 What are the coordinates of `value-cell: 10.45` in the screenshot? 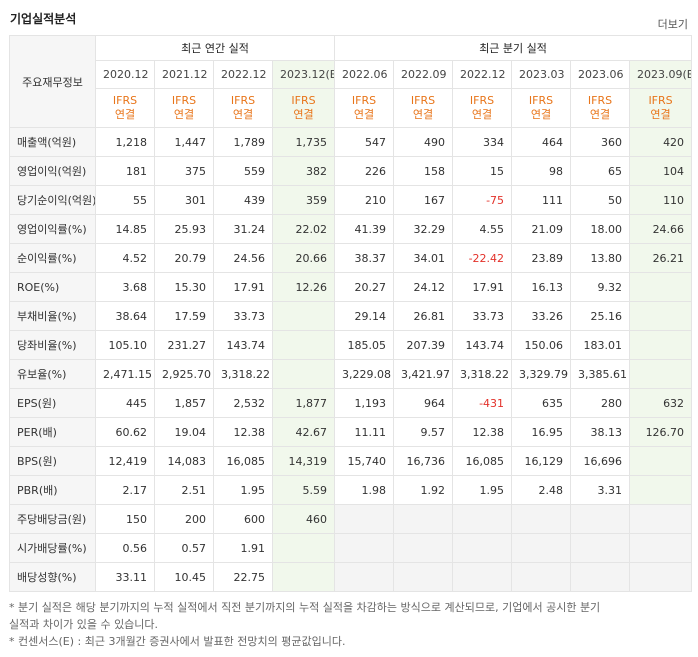 It's located at (184, 577).